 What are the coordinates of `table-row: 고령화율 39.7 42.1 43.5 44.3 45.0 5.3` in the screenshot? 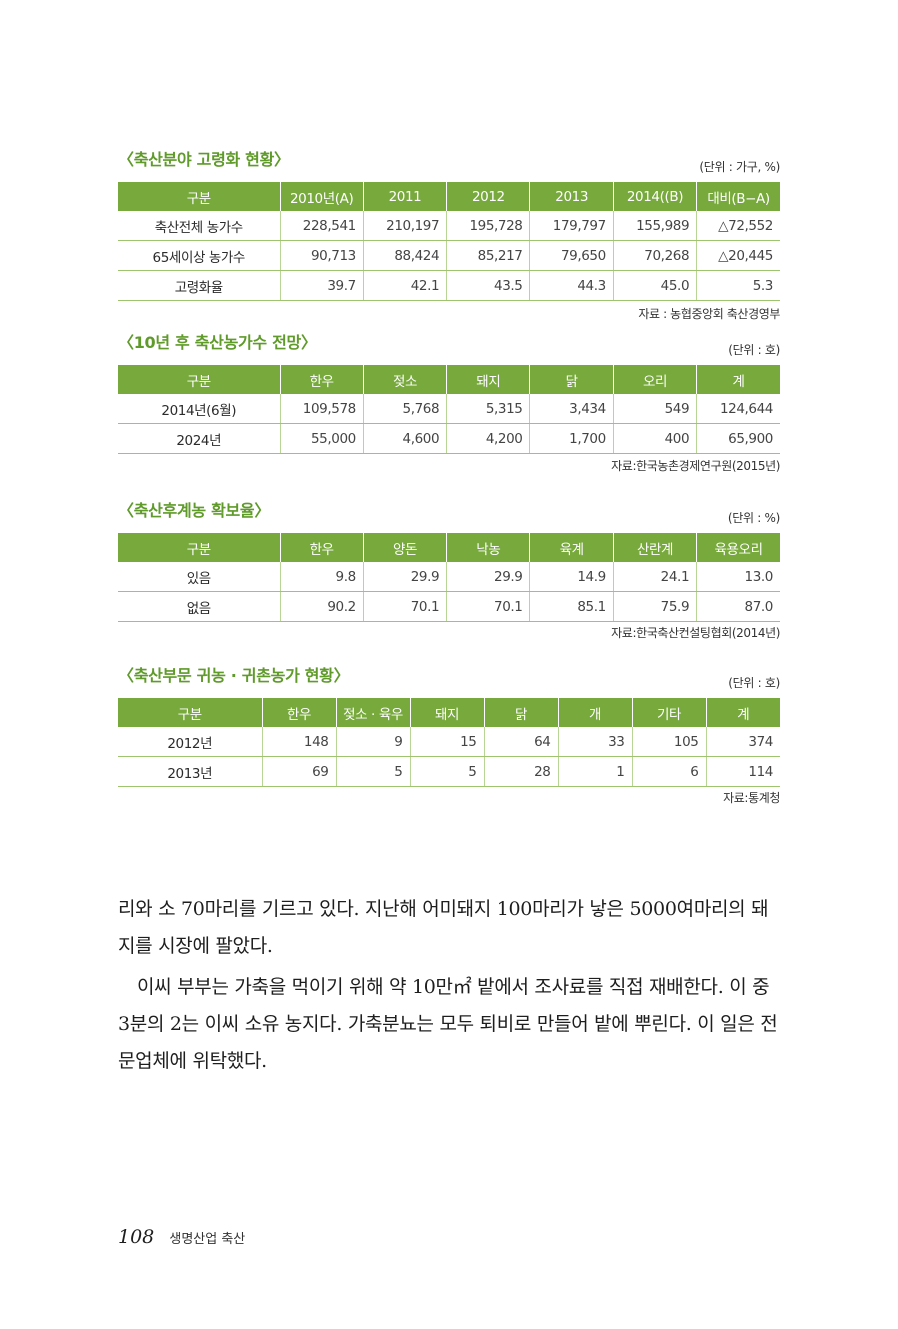 It's located at (449, 285).